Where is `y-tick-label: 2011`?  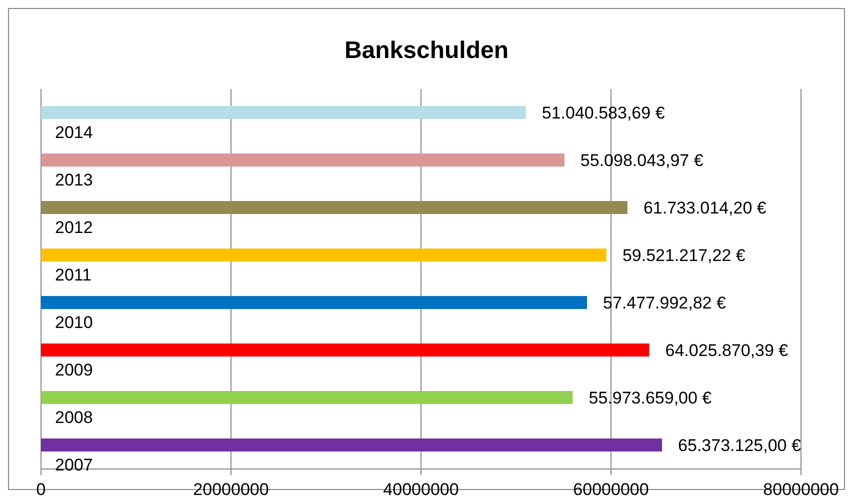
y-tick-label: 2011 is located at coordinates (73, 275).